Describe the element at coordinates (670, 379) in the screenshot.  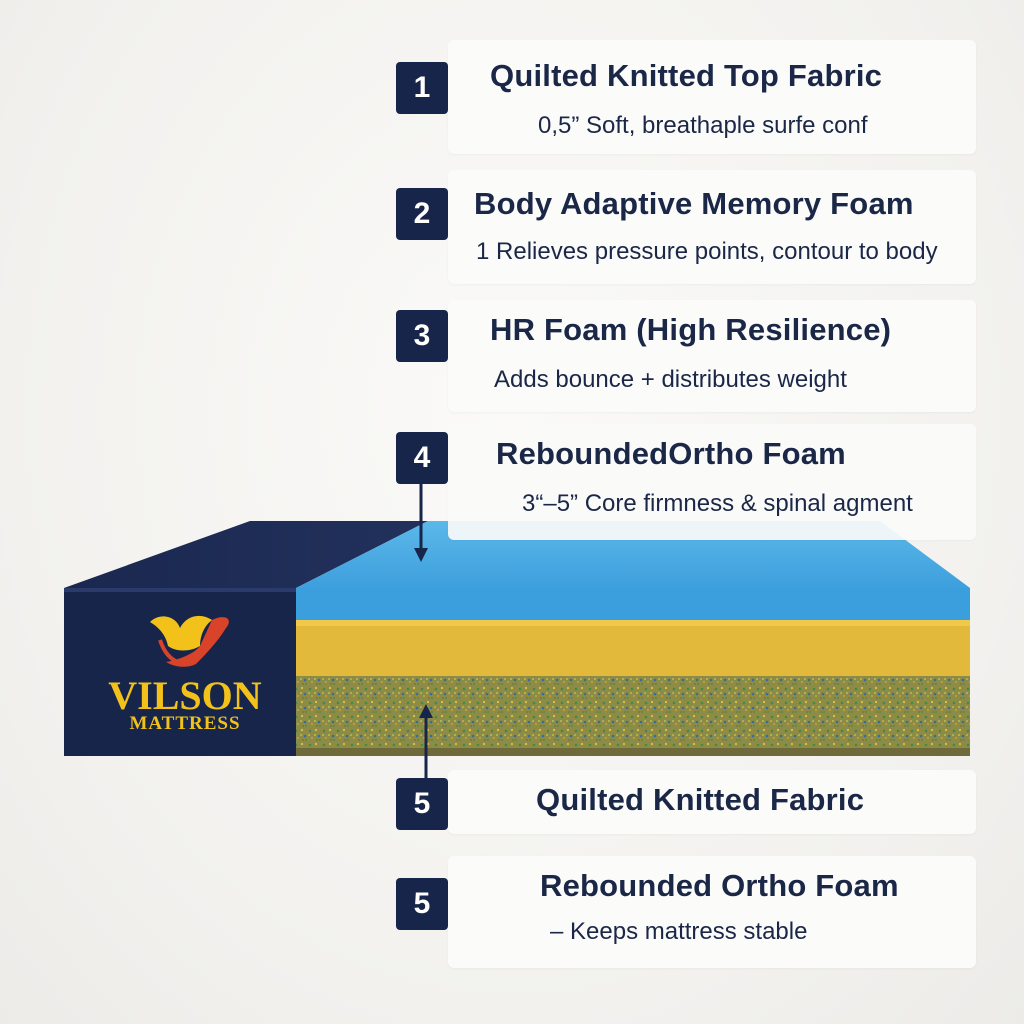
I see `layer-description: Adds bounce + distributes weight` at that location.